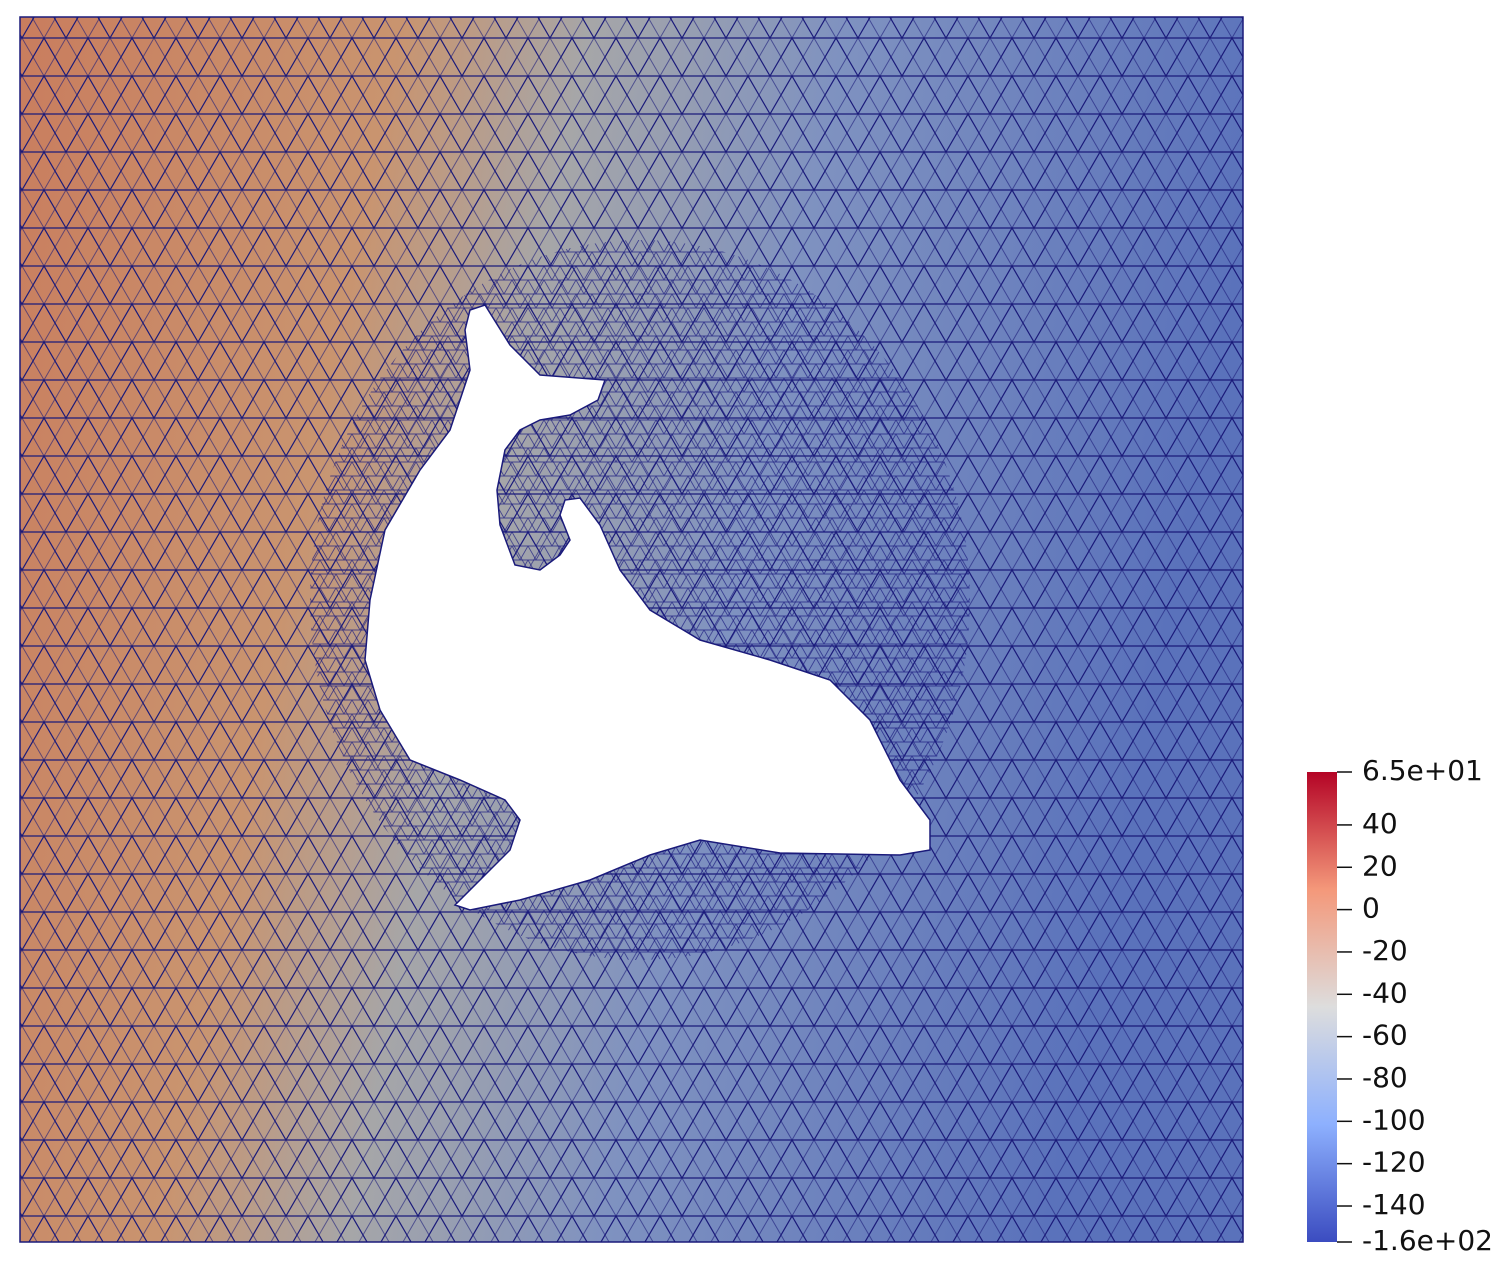 This screenshot has width=1502, height=1264. Describe the element at coordinates (1422, 770) in the screenshot. I see `colorbar-tick-label: 6.5e+01` at that location.